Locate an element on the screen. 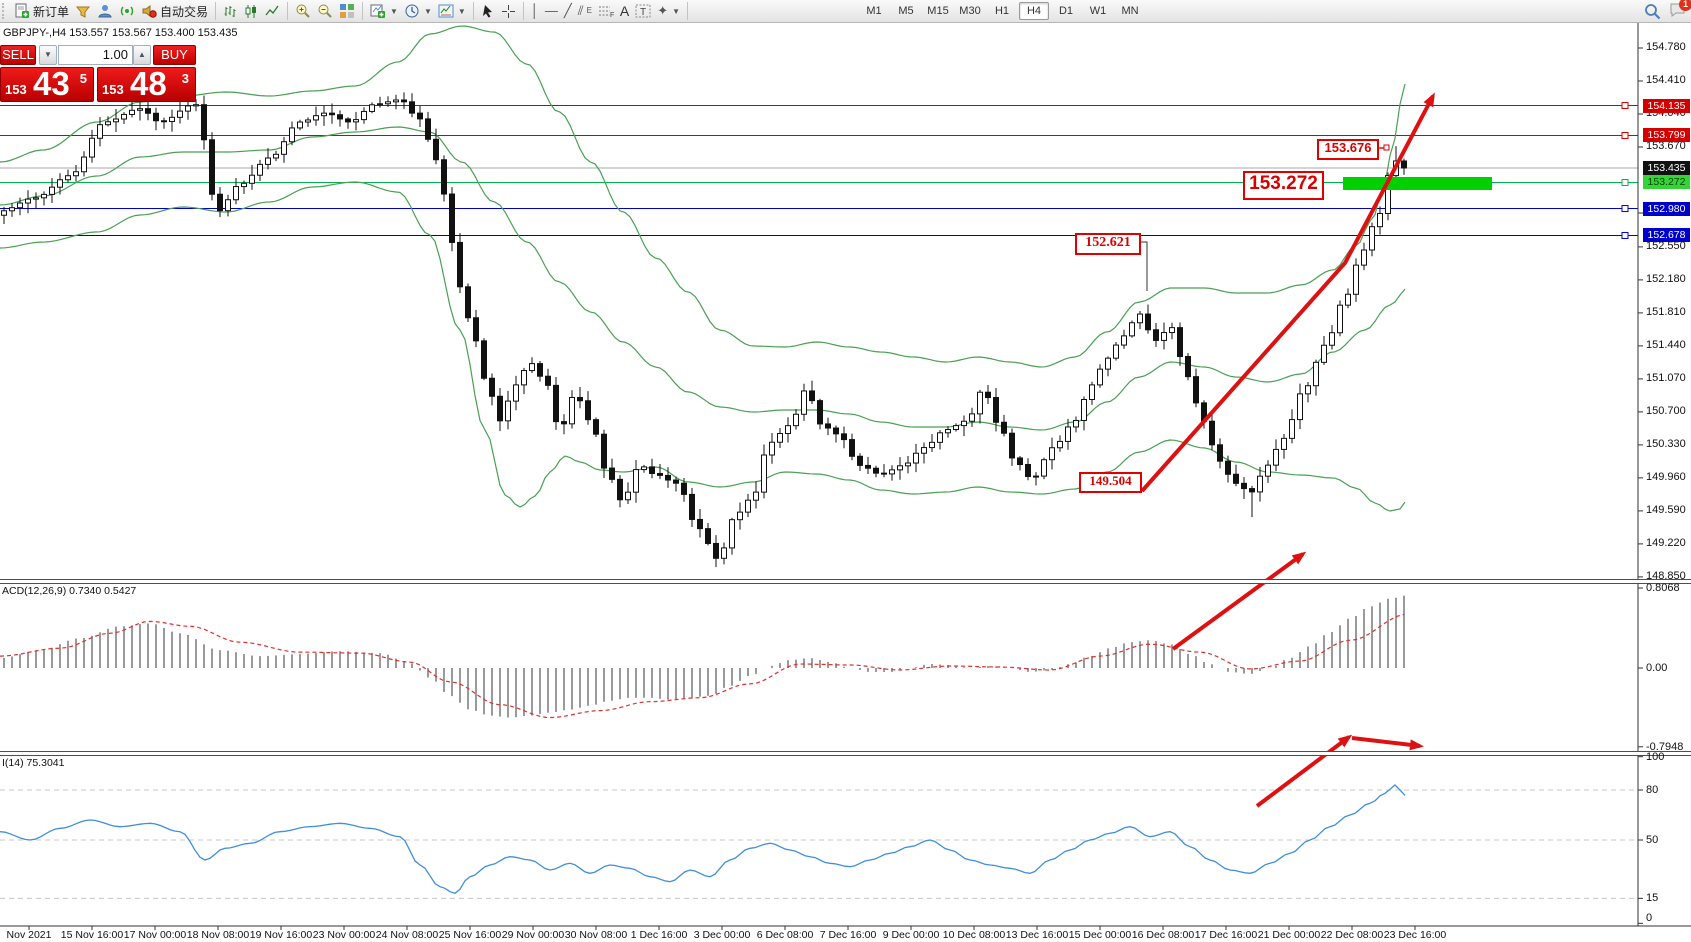  templates-button: ▼ is located at coordinates (452, 11).